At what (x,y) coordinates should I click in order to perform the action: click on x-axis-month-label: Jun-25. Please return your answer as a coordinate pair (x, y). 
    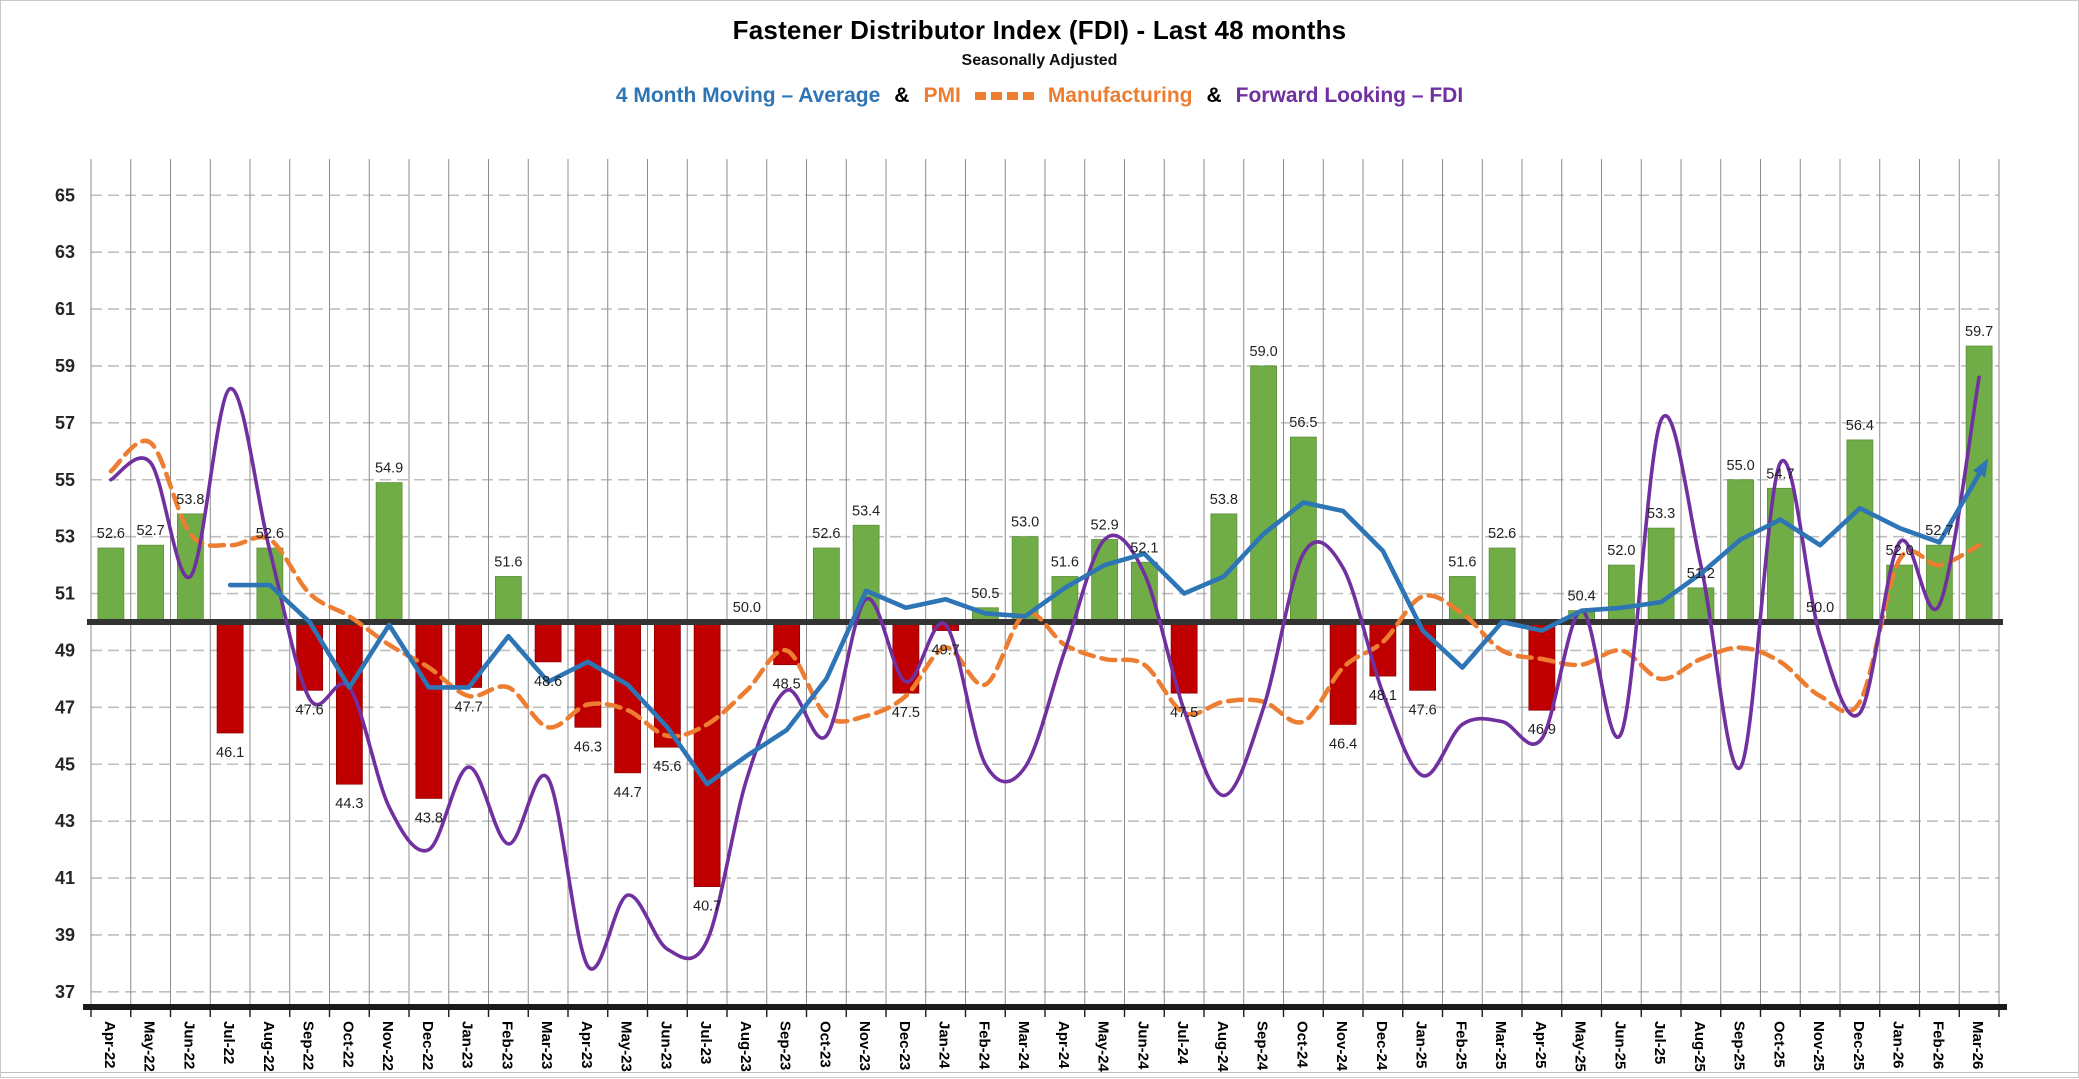
    Looking at the image, I should click on (1619, 1045).